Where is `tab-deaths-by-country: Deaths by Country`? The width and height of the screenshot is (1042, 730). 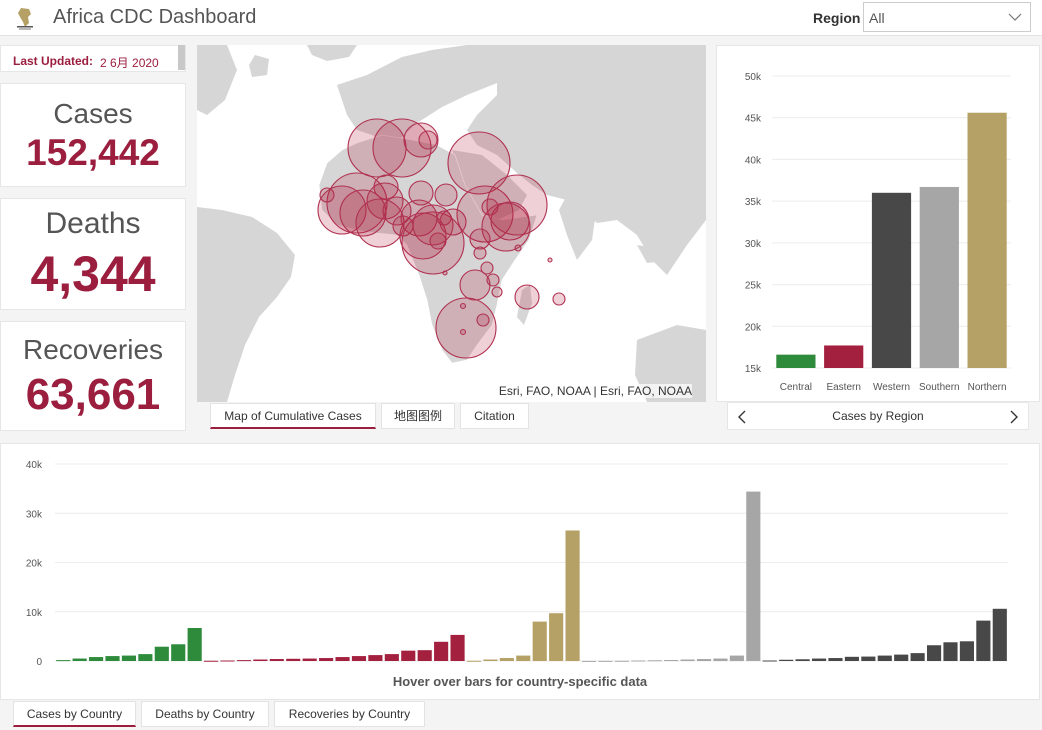
tab-deaths-by-country: Deaths by Country is located at coordinates (205, 714).